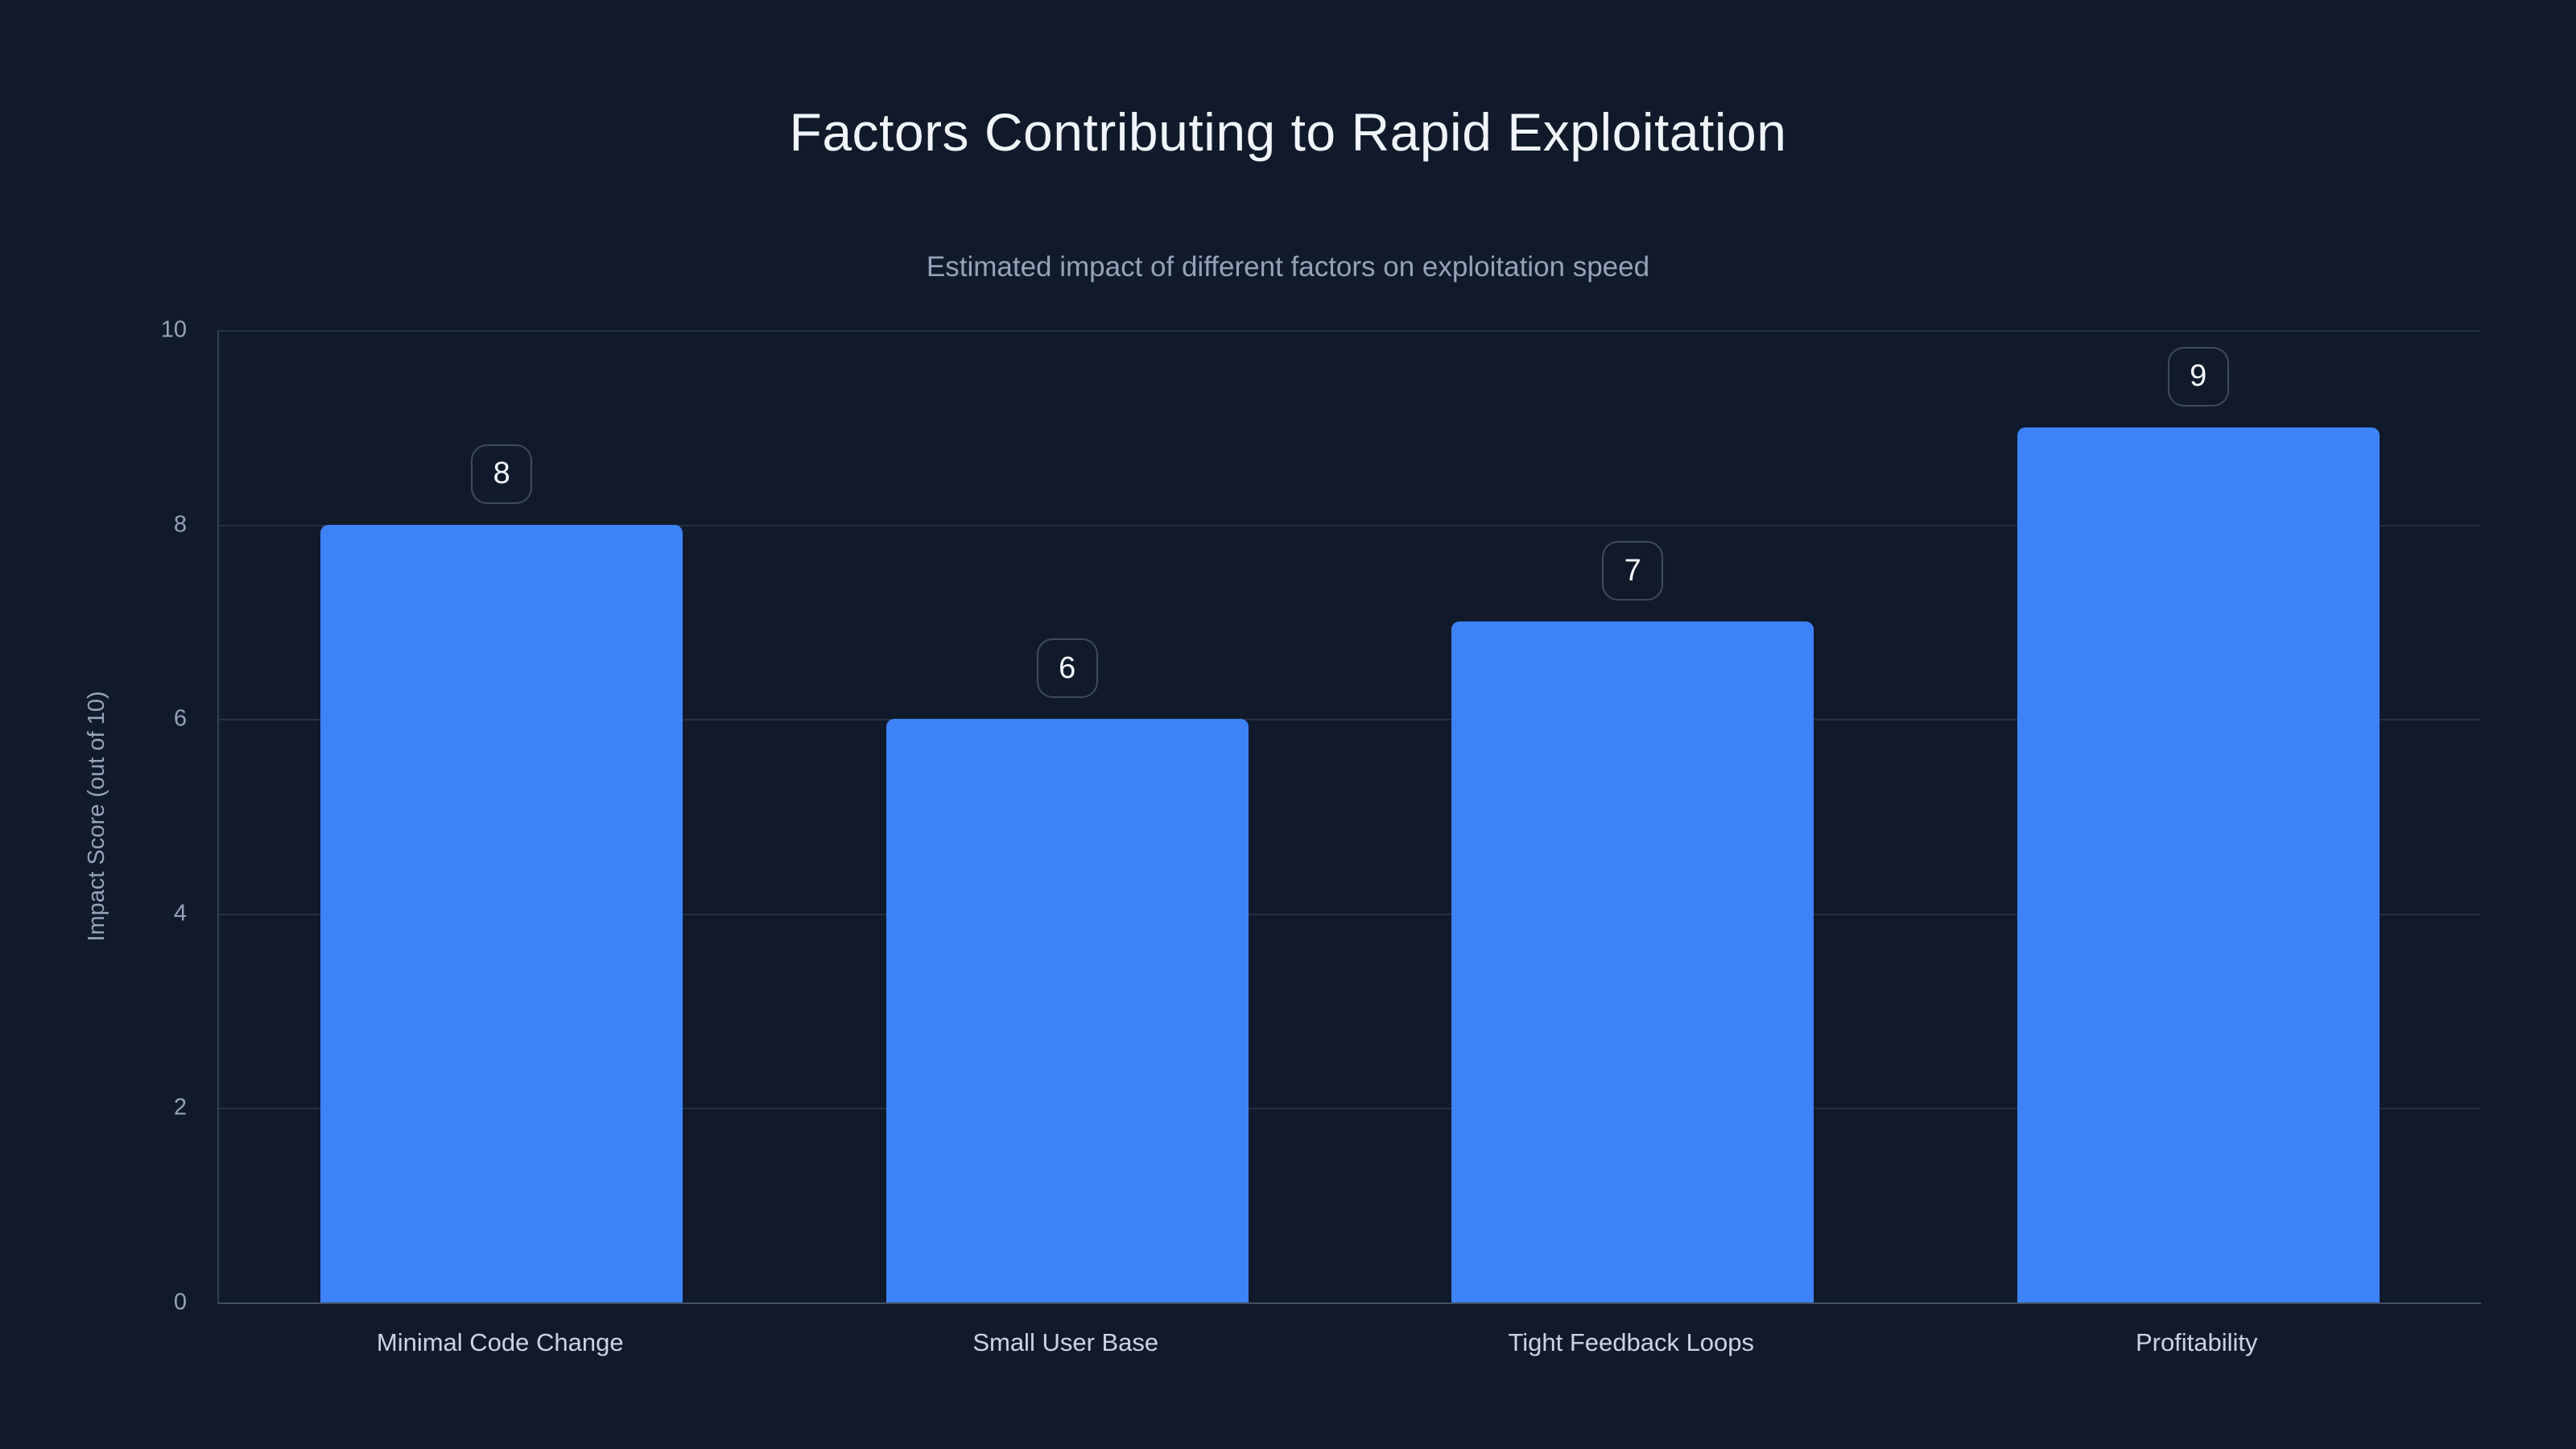 The height and width of the screenshot is (1449, 2576). What do you see at coordinates (1067, 668) in the screenshot?
I see `value-badge: 6` at bounding box center [1067, 668].